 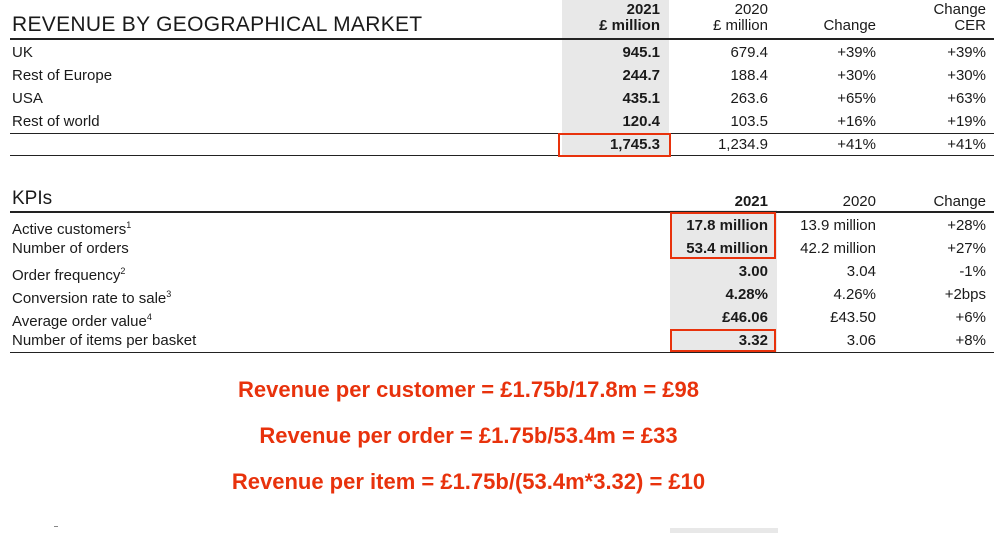 I want to click on revenue-total-change-cer: +41%, so click(x=966, y=144).